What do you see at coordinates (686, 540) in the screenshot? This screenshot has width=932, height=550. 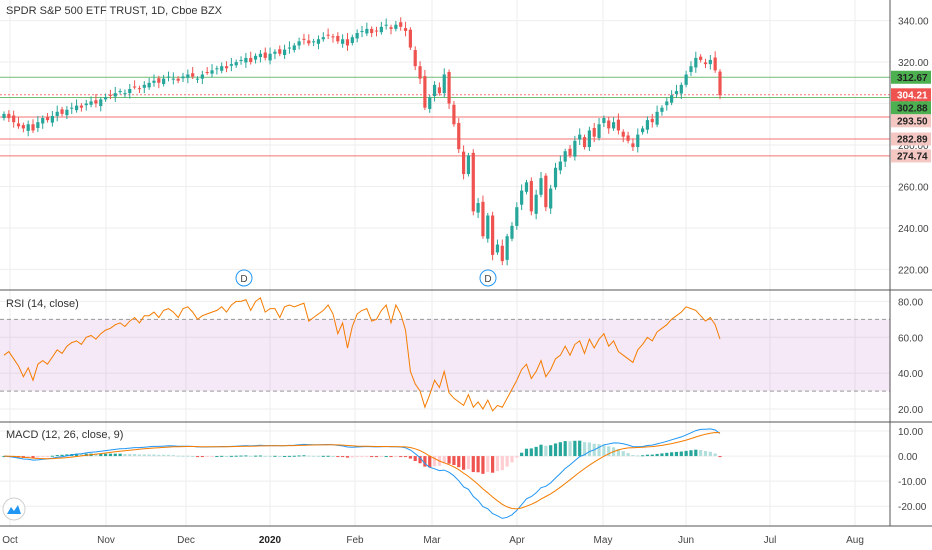 I see `x-tick-label: Jun` at bounding box center [686, 540].